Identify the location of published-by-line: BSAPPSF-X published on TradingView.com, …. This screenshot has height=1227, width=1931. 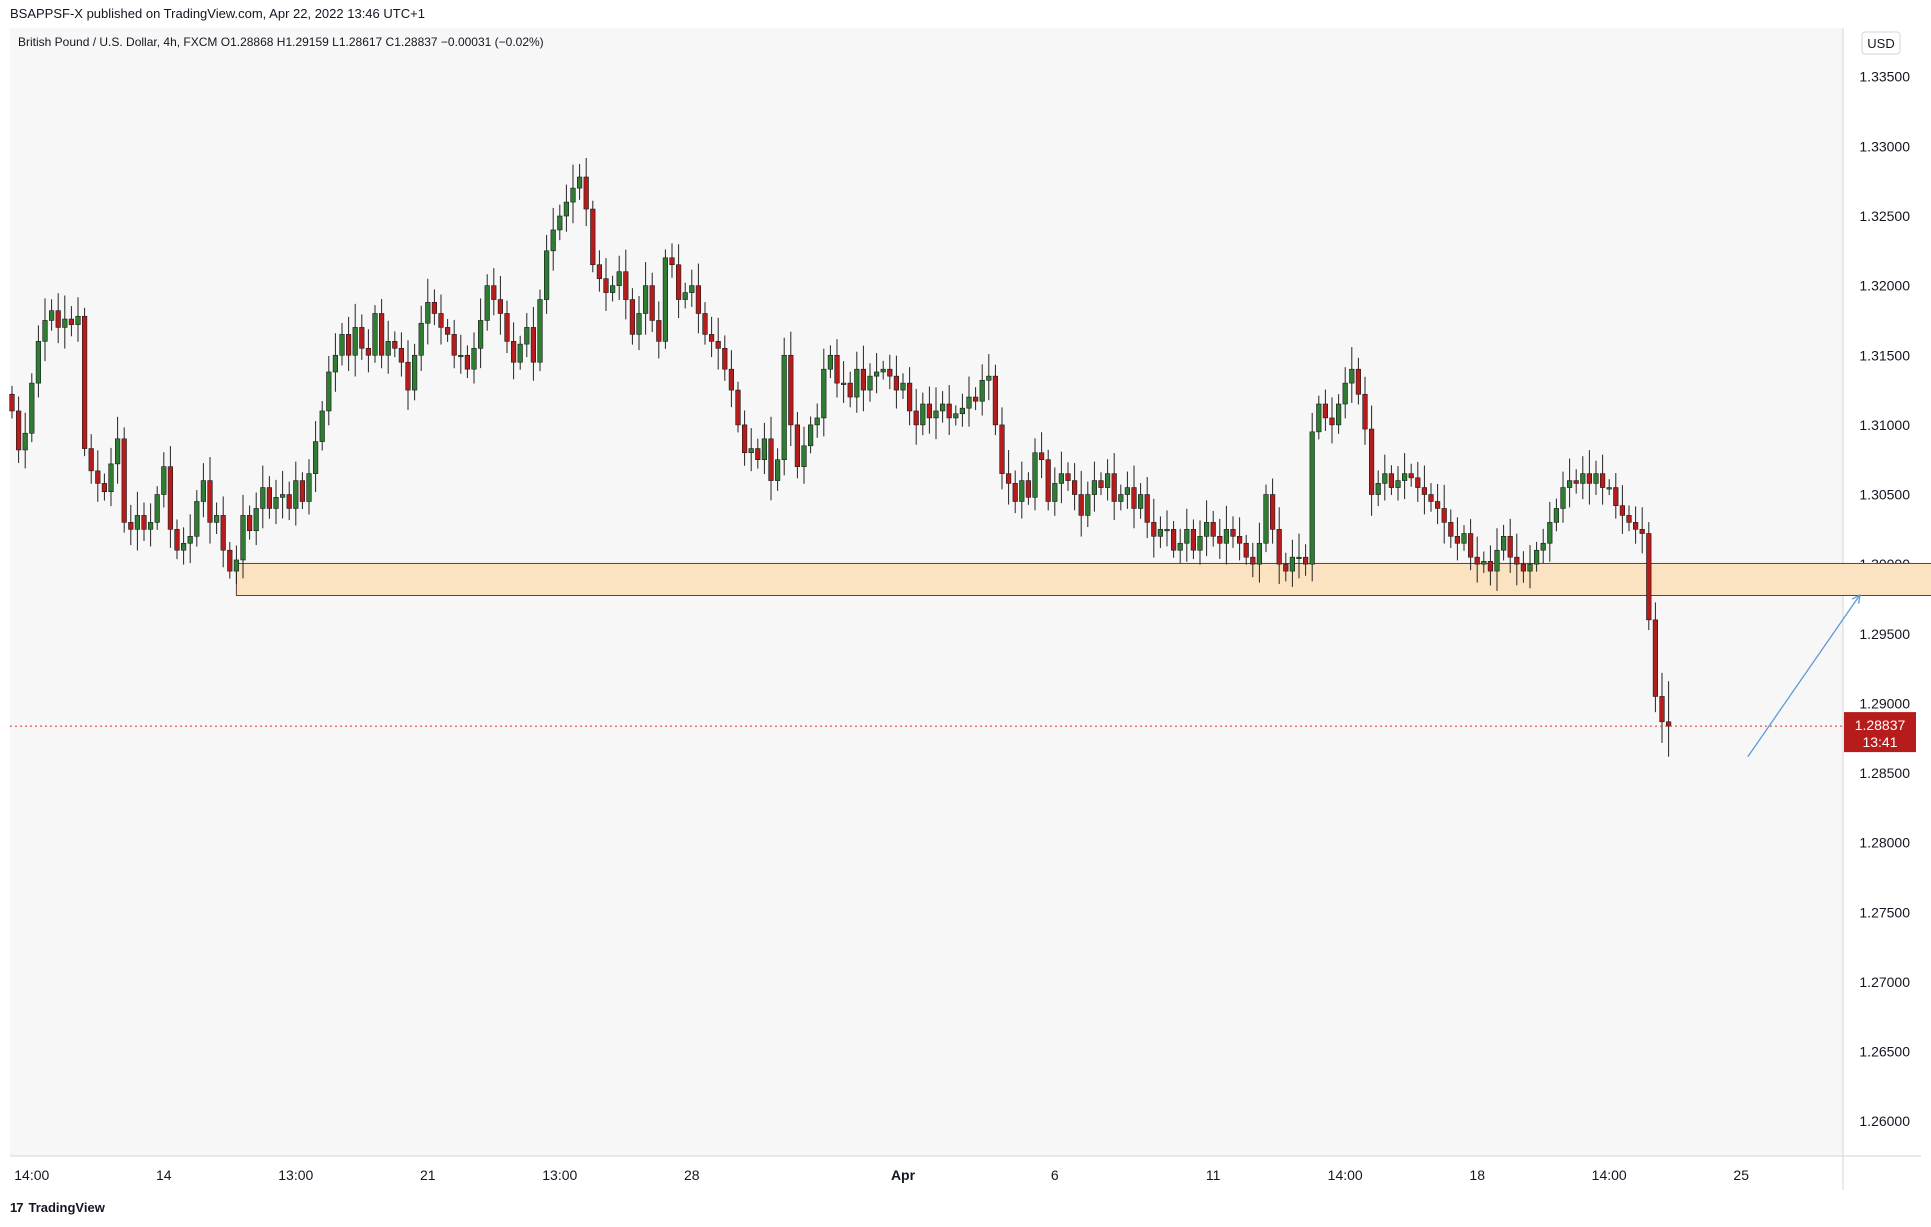
(217, 13).